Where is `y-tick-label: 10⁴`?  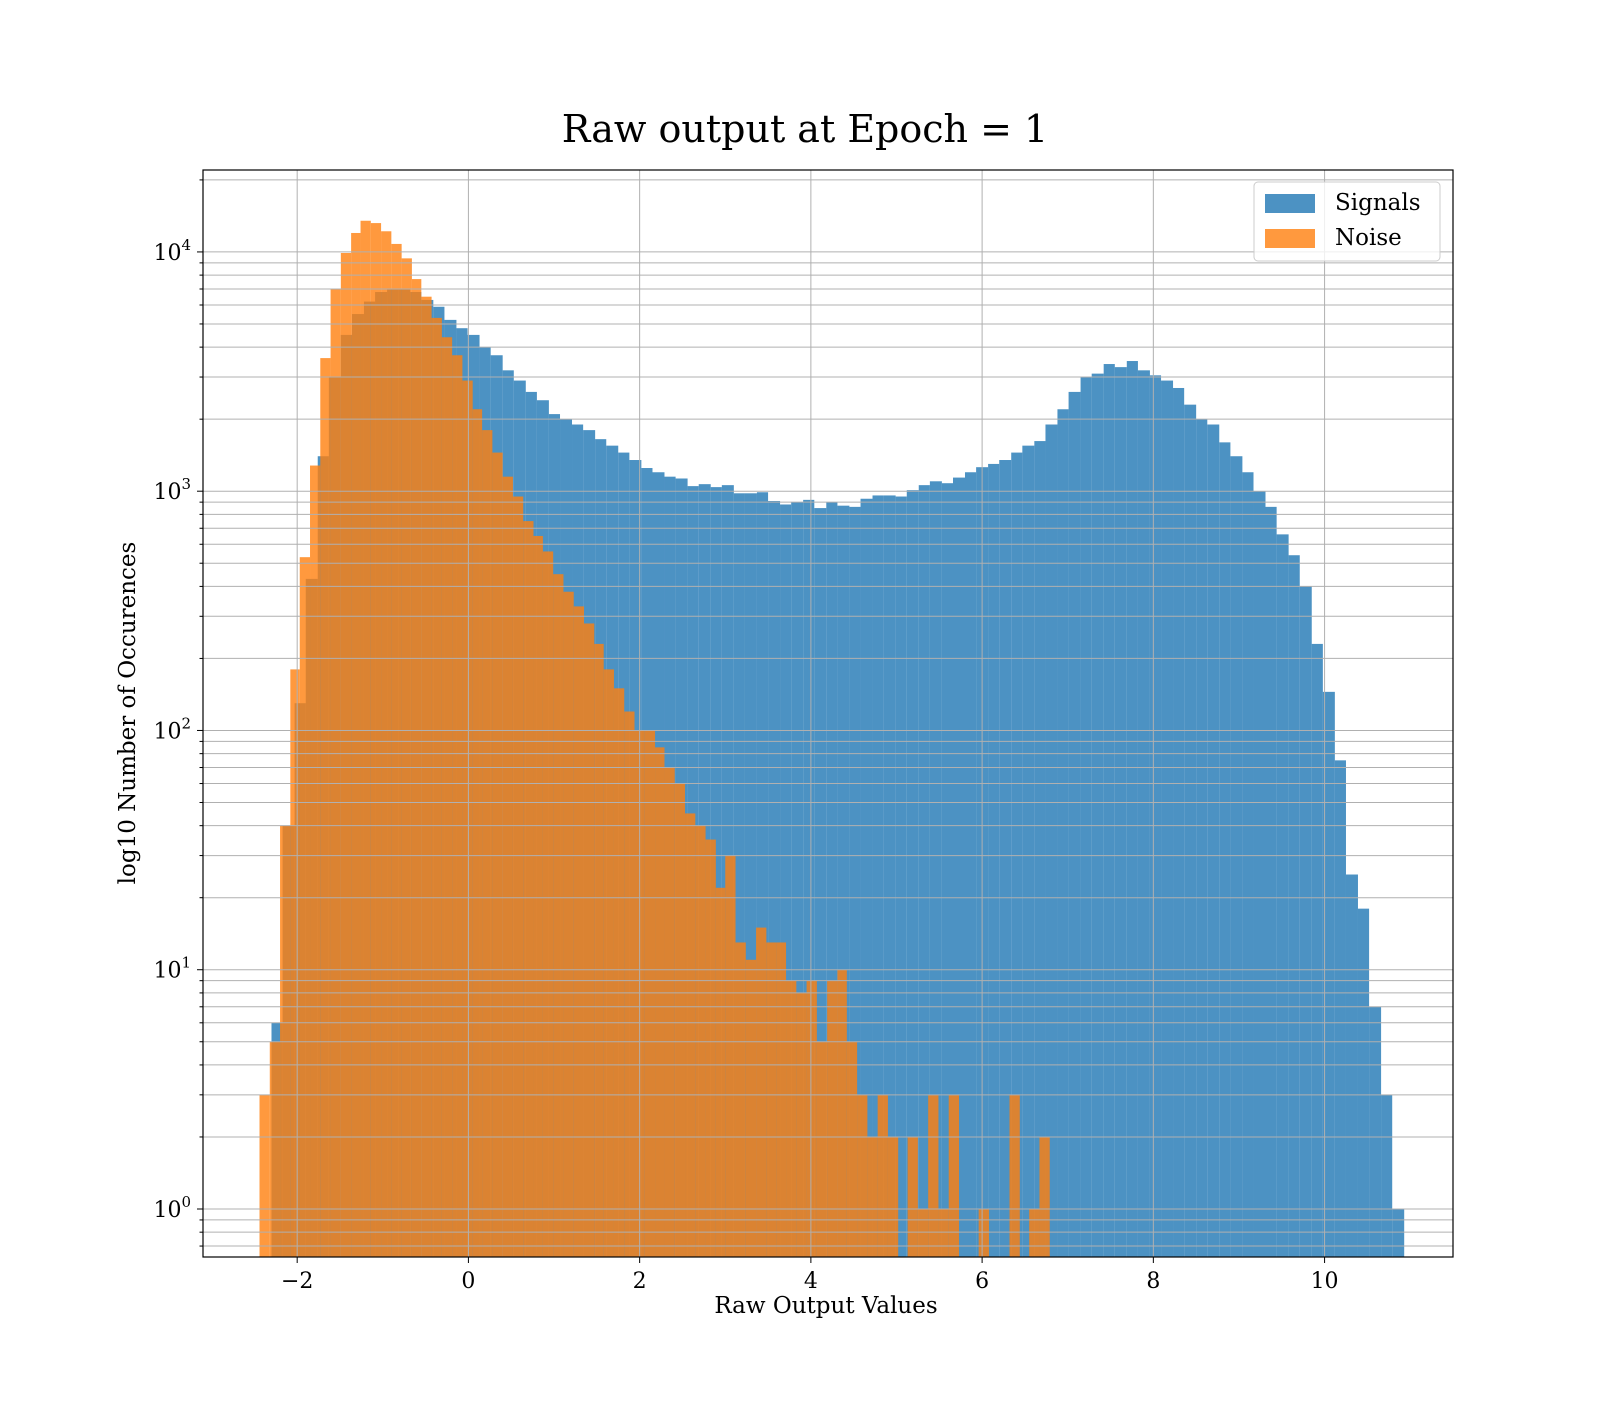
y-tick-label: 10⁴ is located at coordinates (172, 251).